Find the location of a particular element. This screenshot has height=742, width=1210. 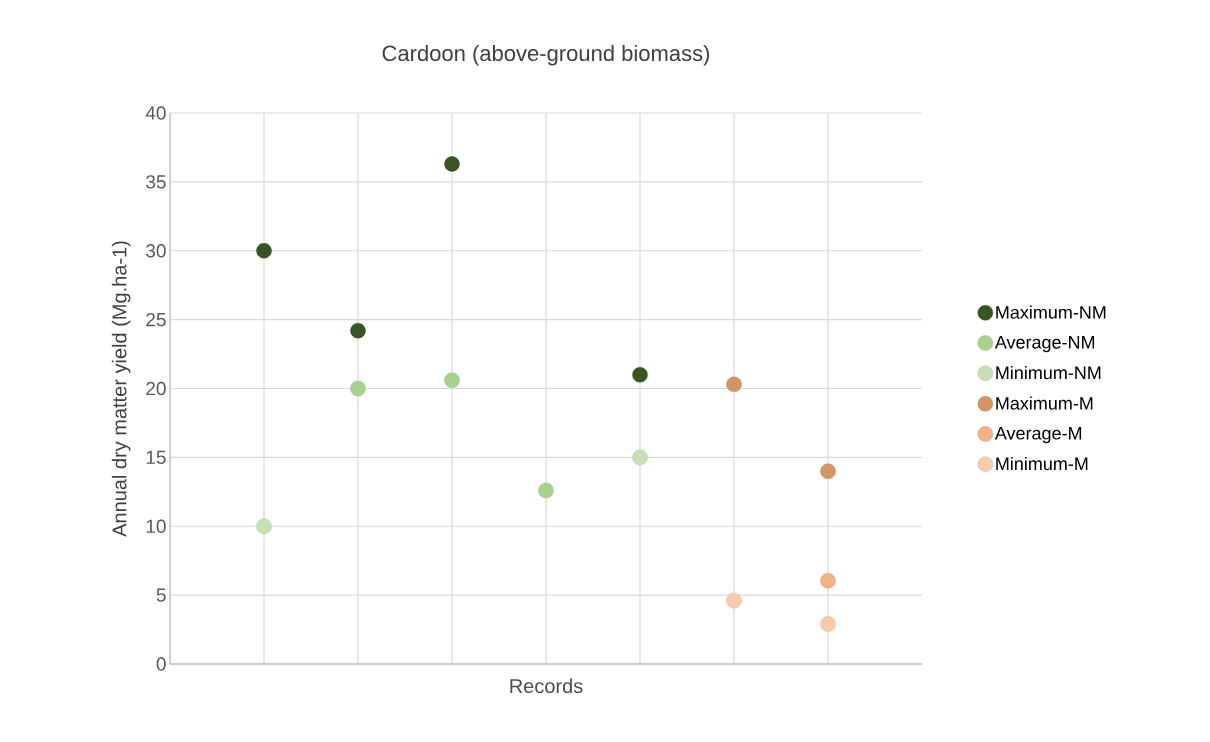

y-tick-label: 35 is located at coordinates (156, 182).